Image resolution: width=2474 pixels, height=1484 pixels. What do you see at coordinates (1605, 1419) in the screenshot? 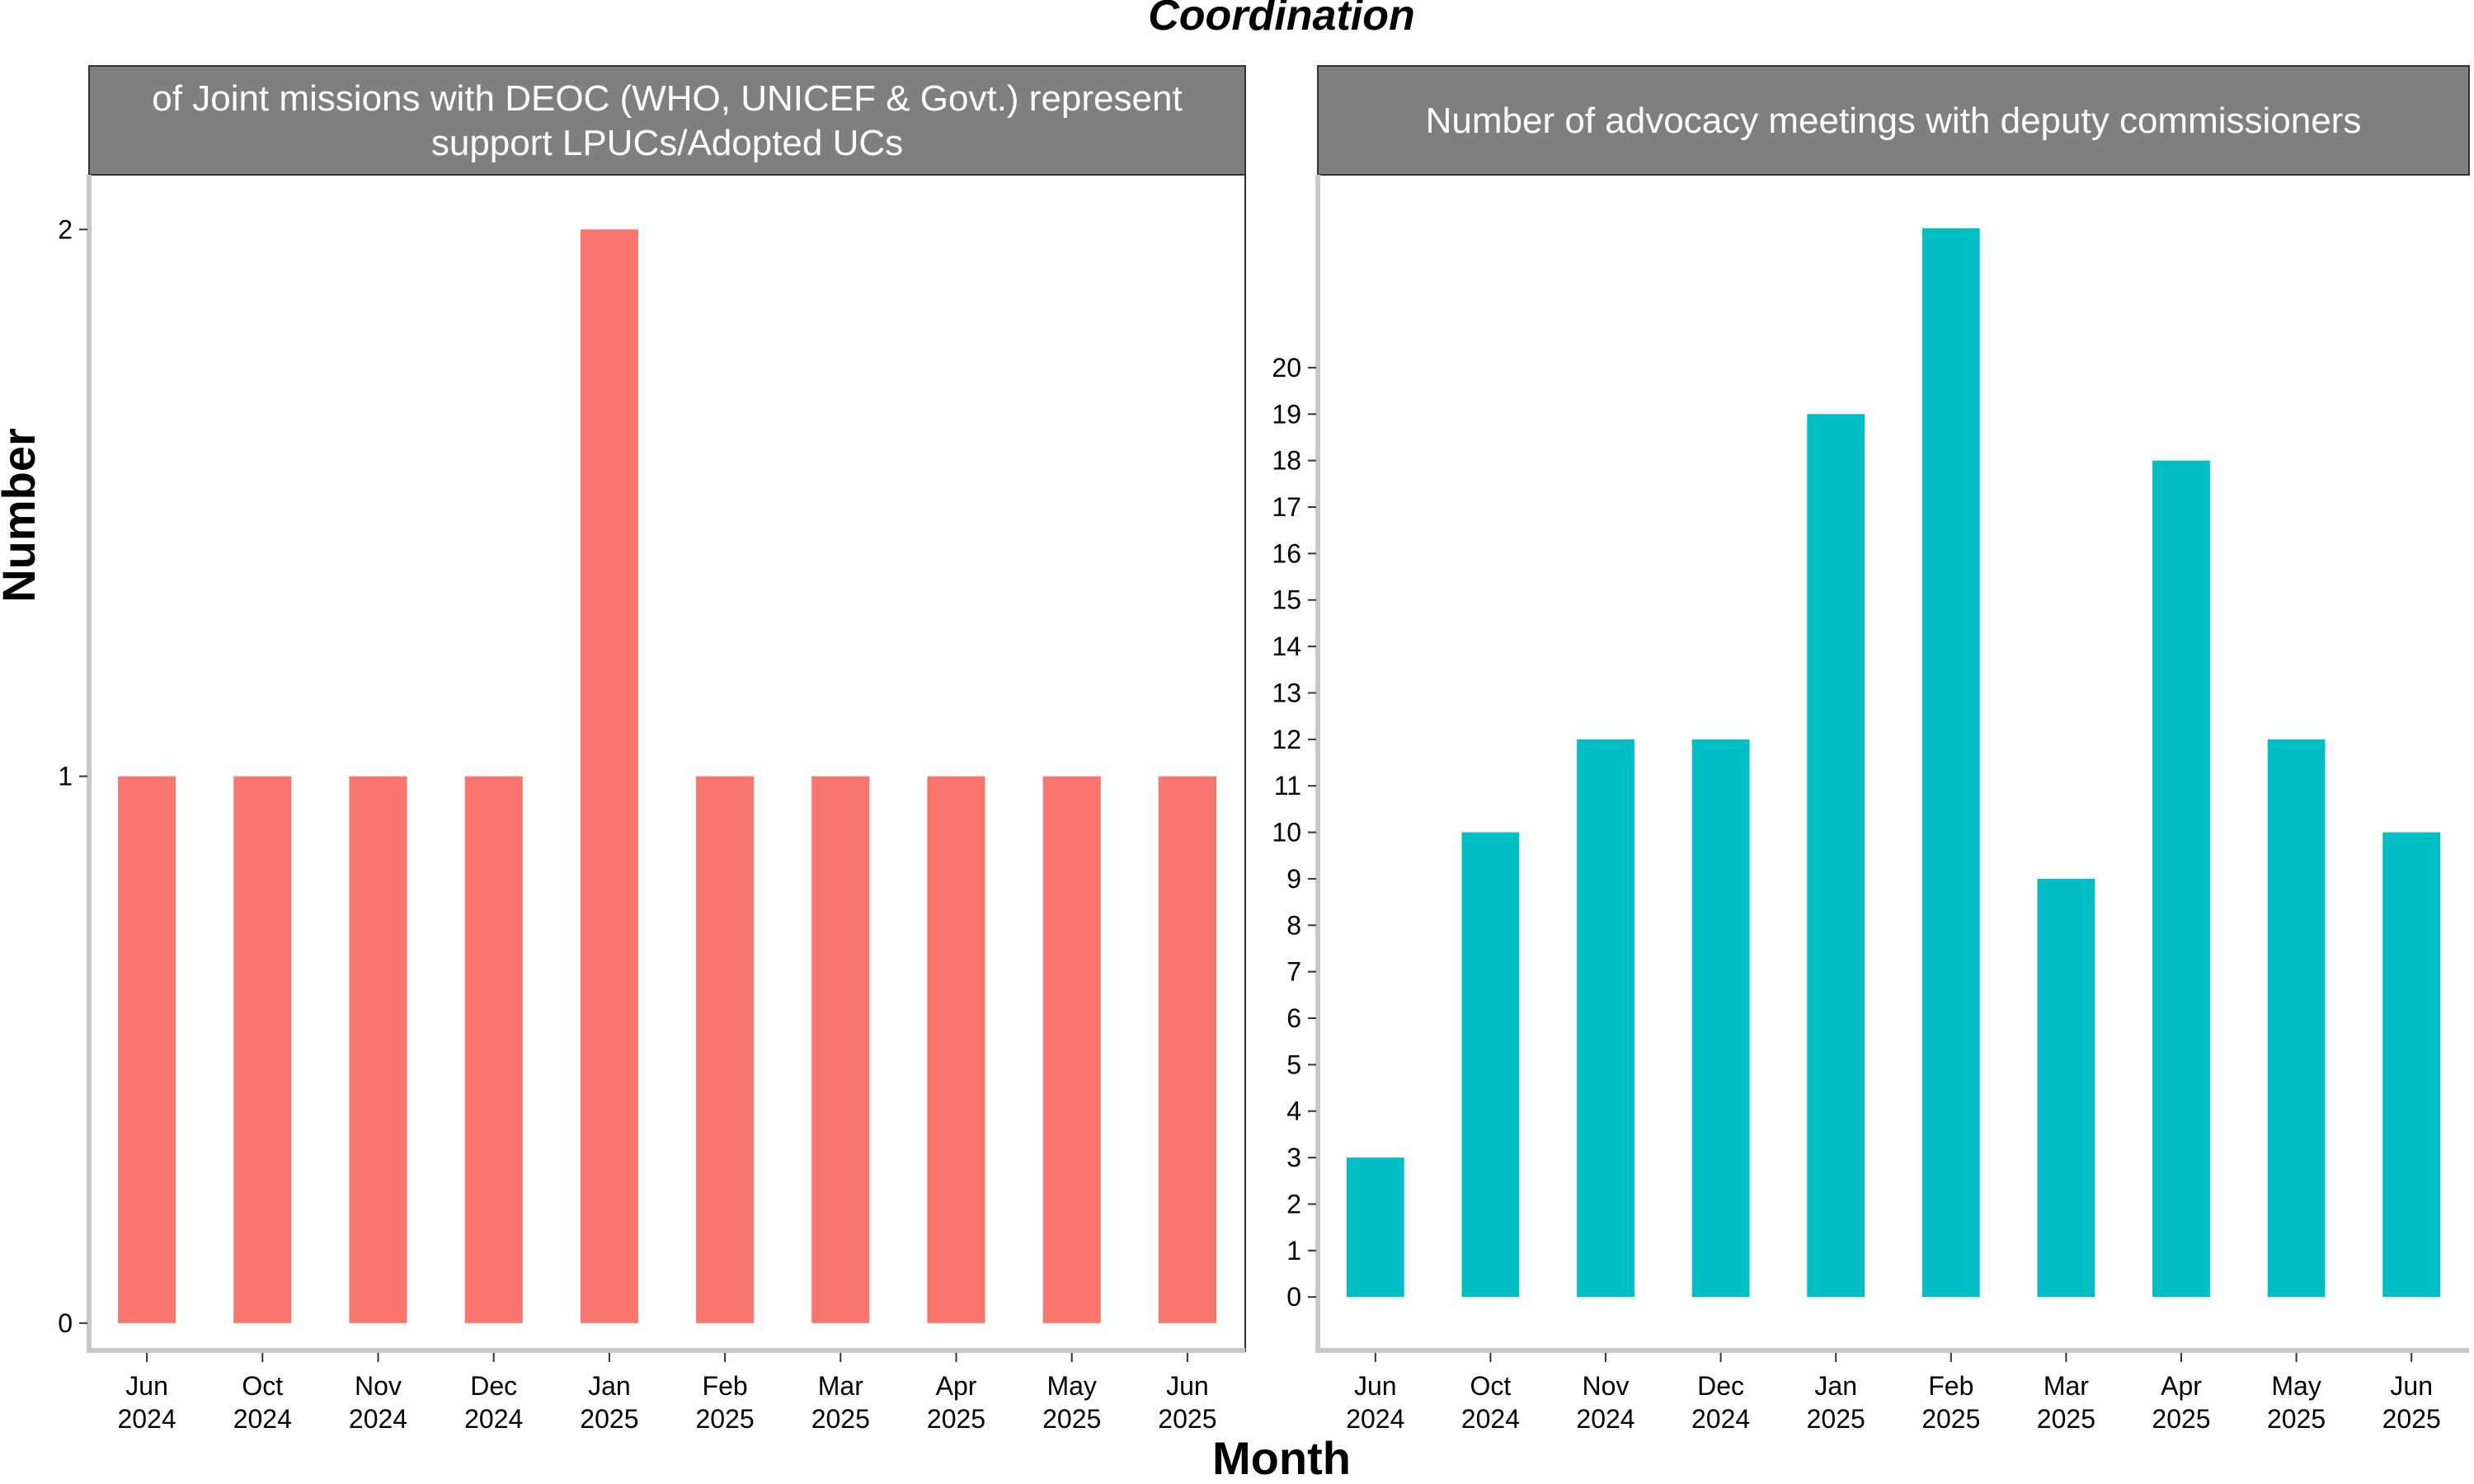
I see `x-tick-label-2-3-year: 2024` at bounding box center [1605, 1419].